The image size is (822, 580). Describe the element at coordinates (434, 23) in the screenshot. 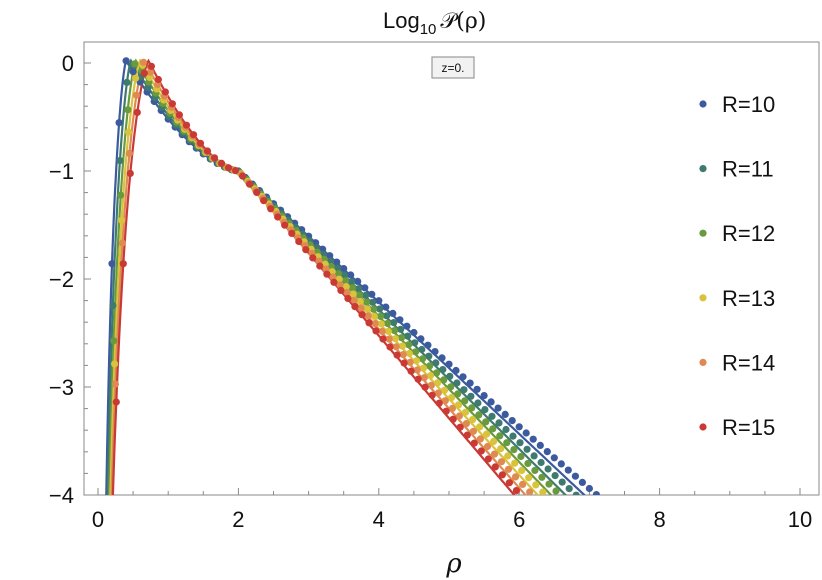

I see `chart-title: Log10 𝒫(ρ)` at that location.